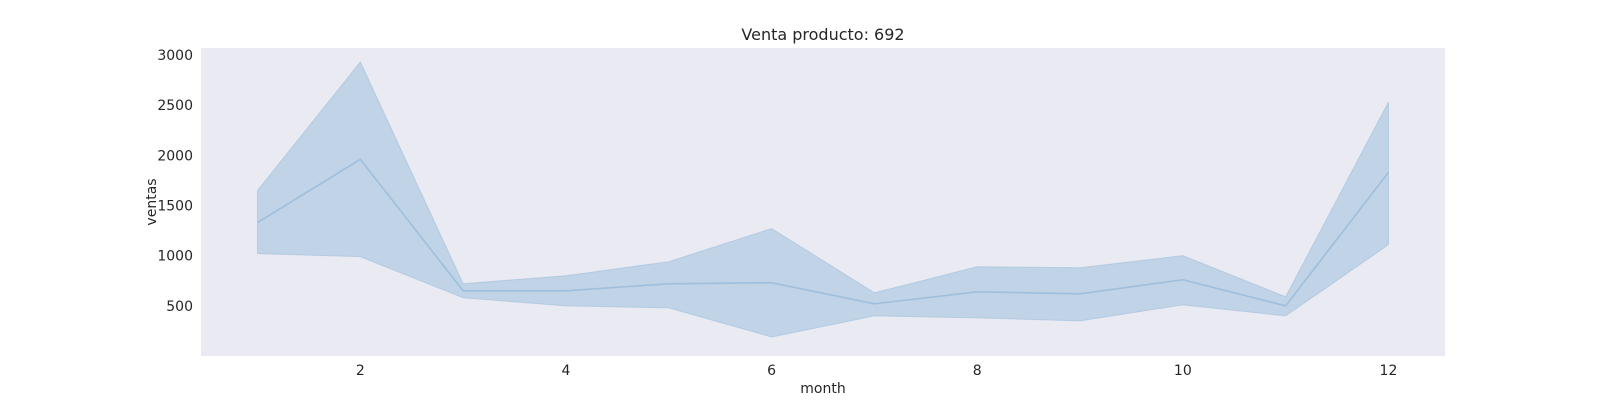 Image resolution: width=1600 pixels, height=400 pixels. What do you see at coordinates (771, 371) in the screenshot?
I see `x-tick-label: 6` at bounding box center [771, 371].